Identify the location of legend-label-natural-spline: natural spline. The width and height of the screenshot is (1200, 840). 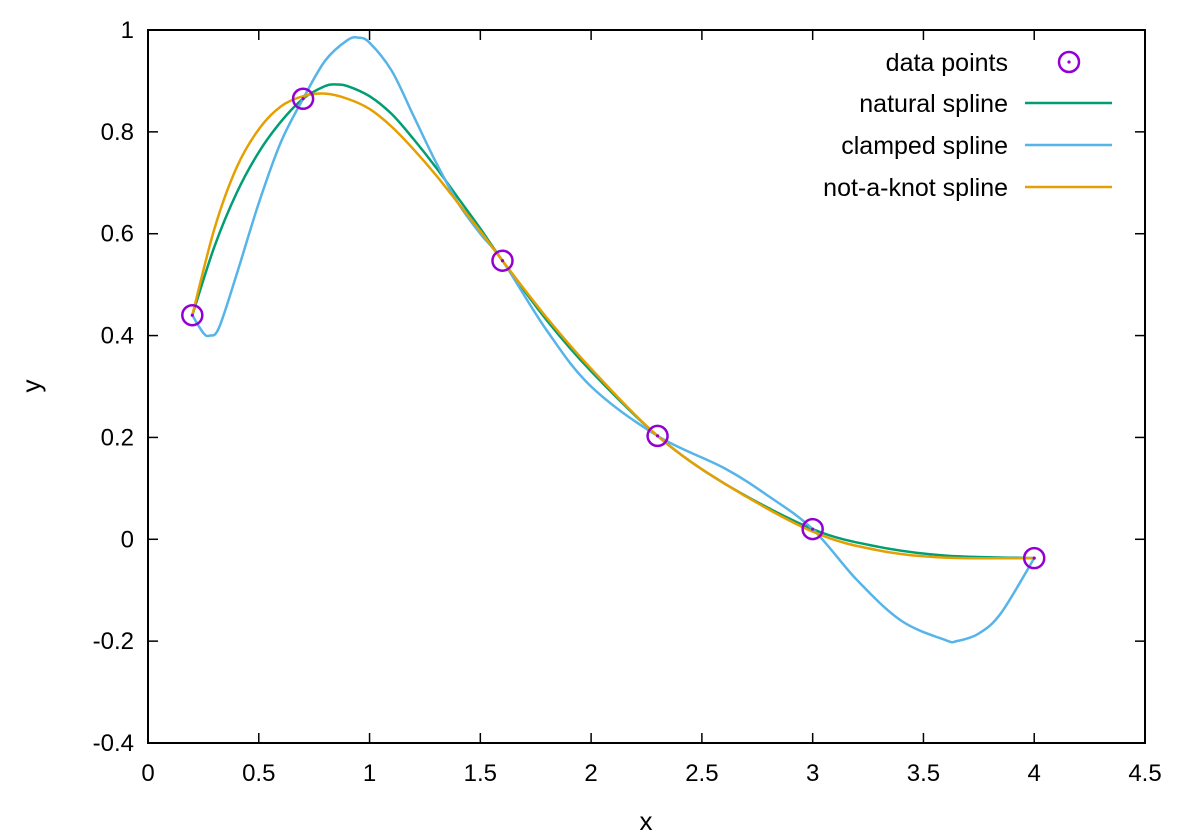
(933, 104).